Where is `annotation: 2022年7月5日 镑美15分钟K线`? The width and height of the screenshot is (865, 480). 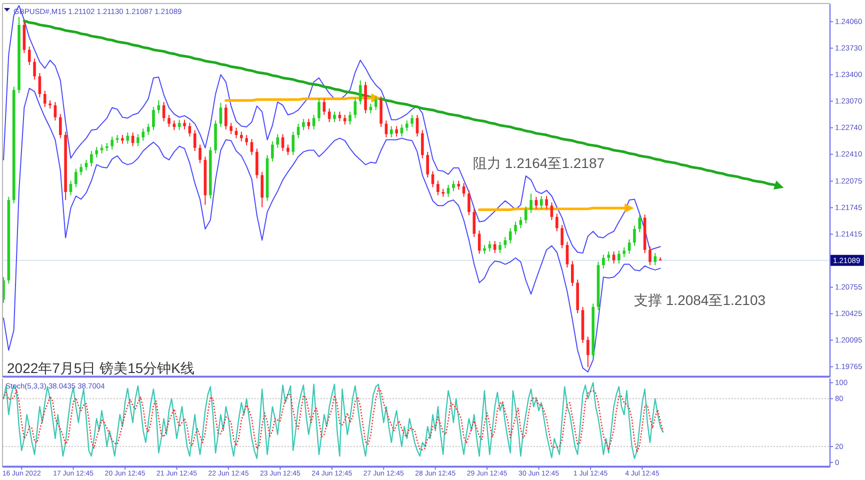 annotation: 2022年7月5日 镑美15分钟K线 is located at coordinates (101, 368).